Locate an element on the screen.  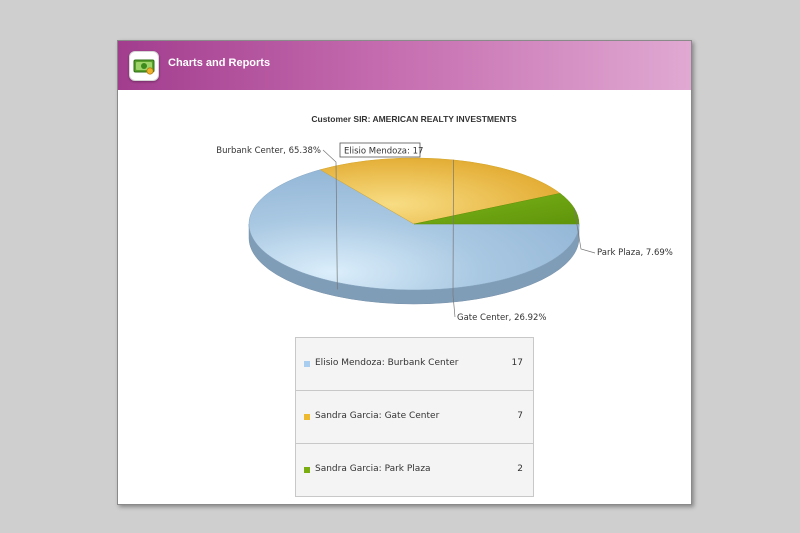
legend-row: Elisio Mendoza: Burbank Center 17 is located at coordinates (414, 364).